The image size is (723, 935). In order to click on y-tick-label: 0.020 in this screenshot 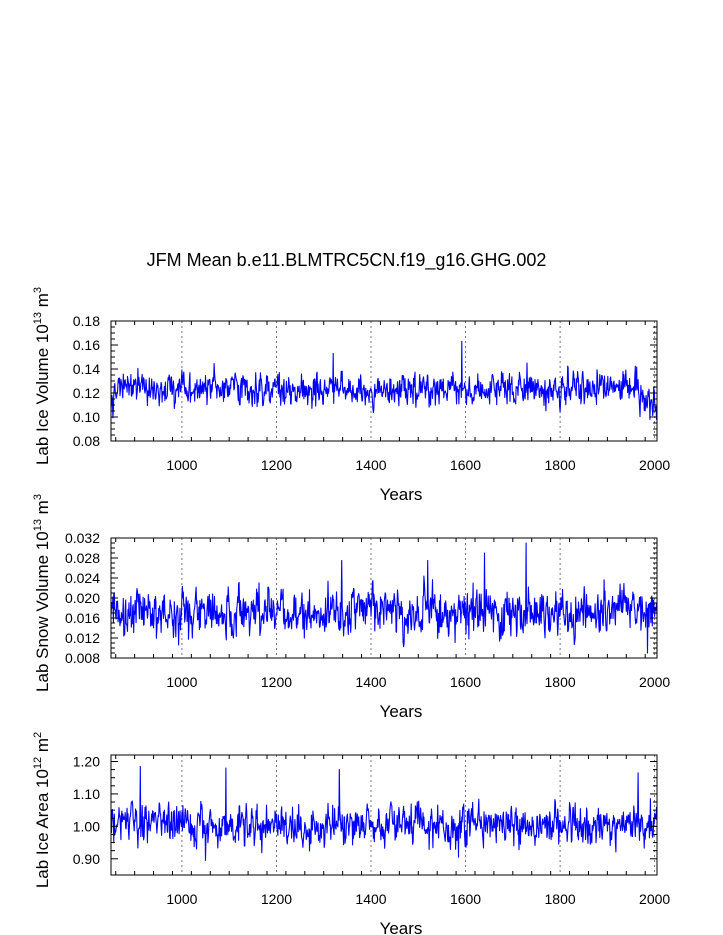, I will do `click(82, 598)`.